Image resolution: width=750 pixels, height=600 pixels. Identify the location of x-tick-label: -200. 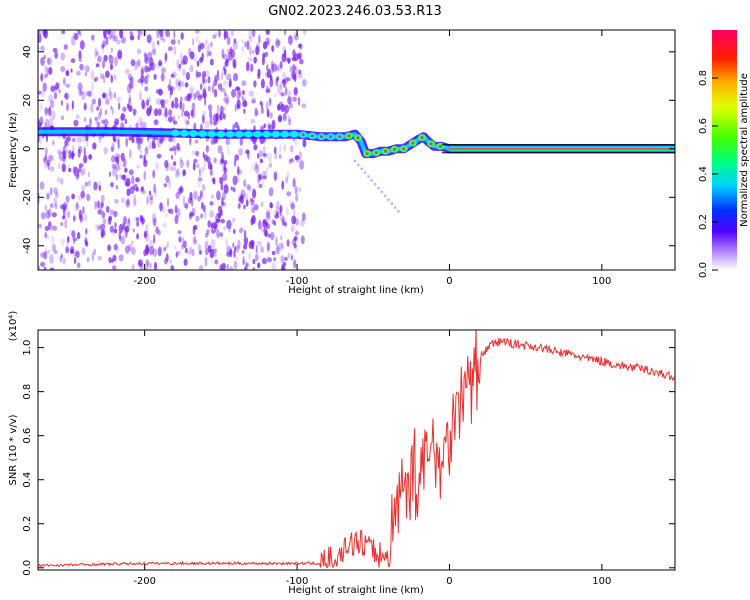
(144, 281).